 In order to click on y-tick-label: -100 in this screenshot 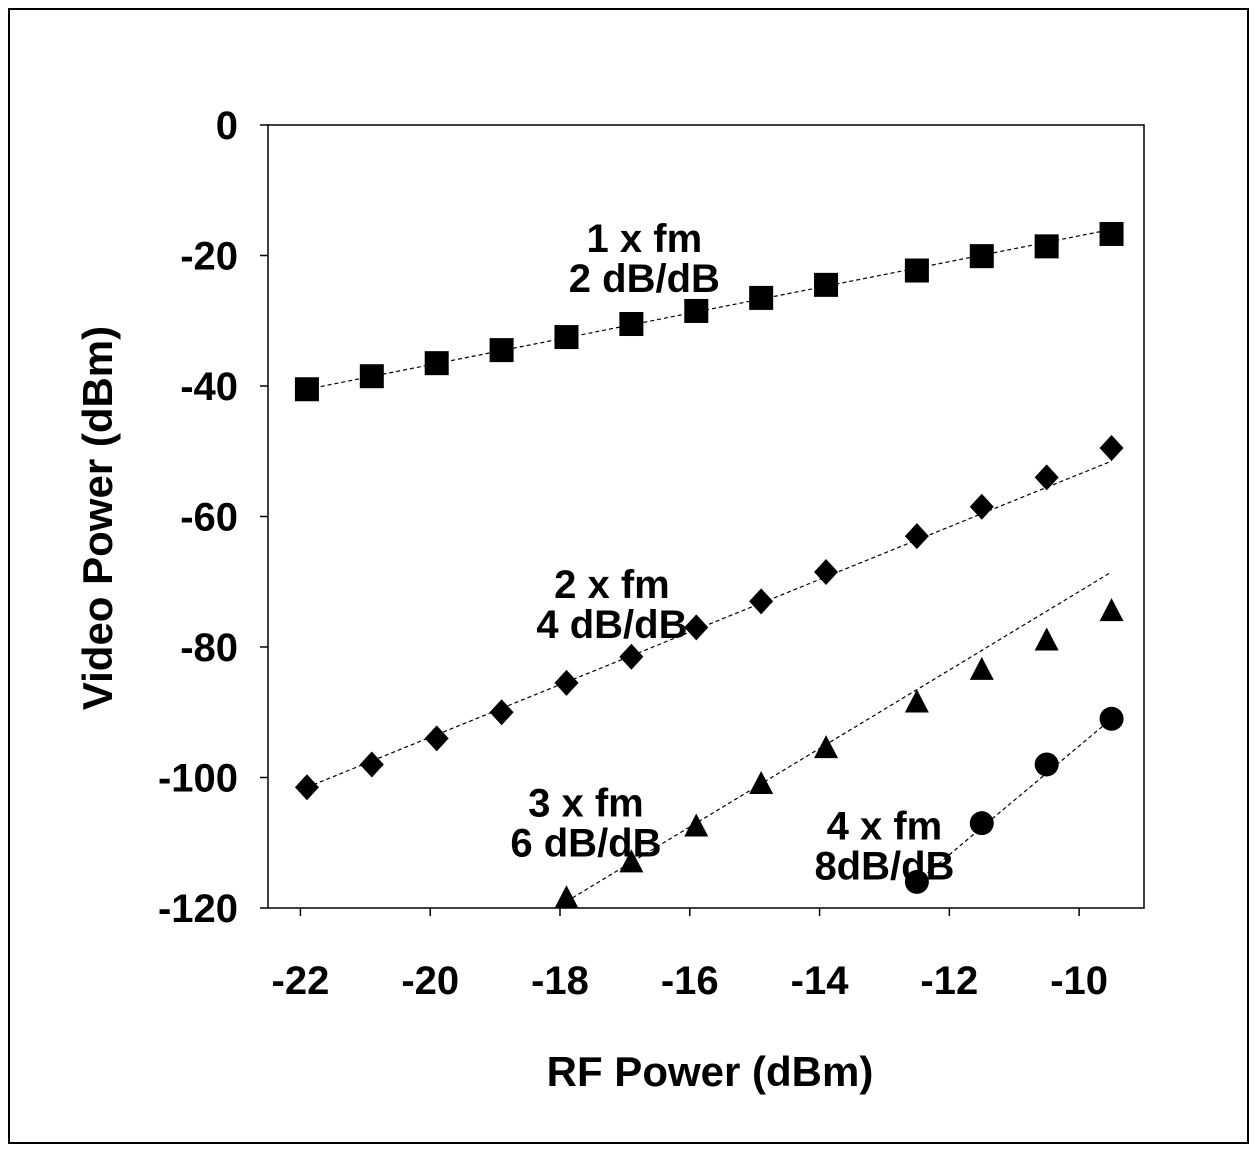, I will do `click(198, 779)`.